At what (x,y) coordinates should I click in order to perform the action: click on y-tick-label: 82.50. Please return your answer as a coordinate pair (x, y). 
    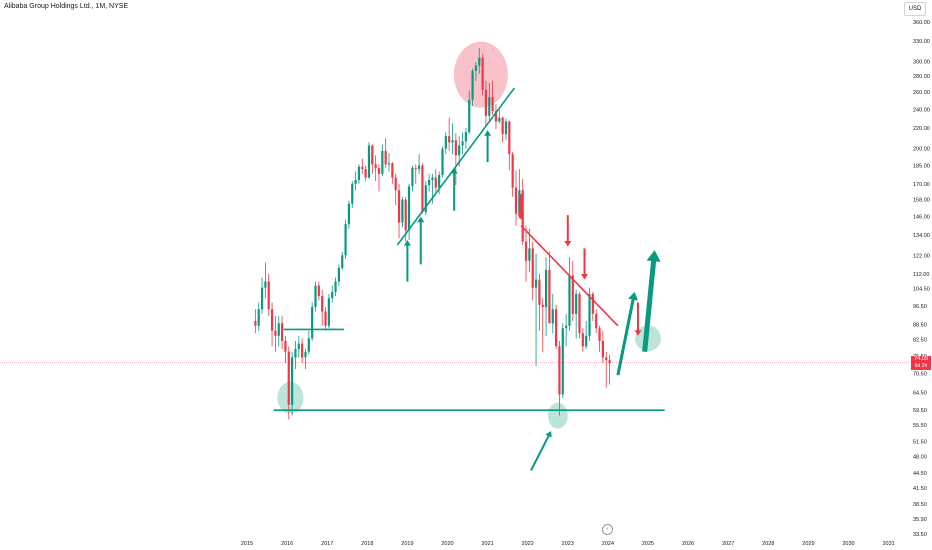
    Looking at the image, I should click on (920, 341).